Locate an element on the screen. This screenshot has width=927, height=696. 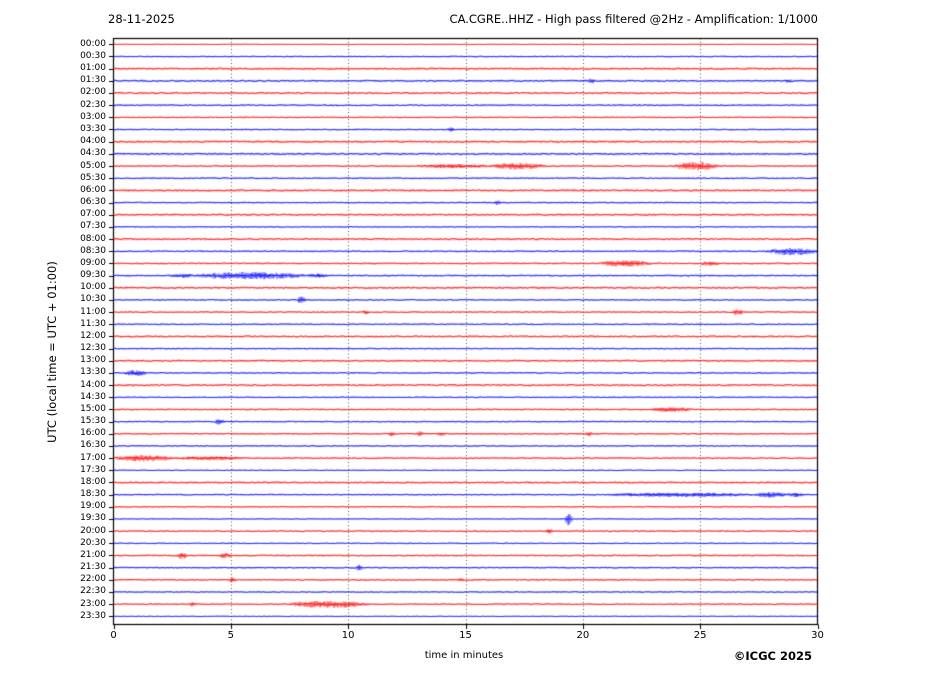
y-tick-label: 05:00 is located at coordinates (93, 165).